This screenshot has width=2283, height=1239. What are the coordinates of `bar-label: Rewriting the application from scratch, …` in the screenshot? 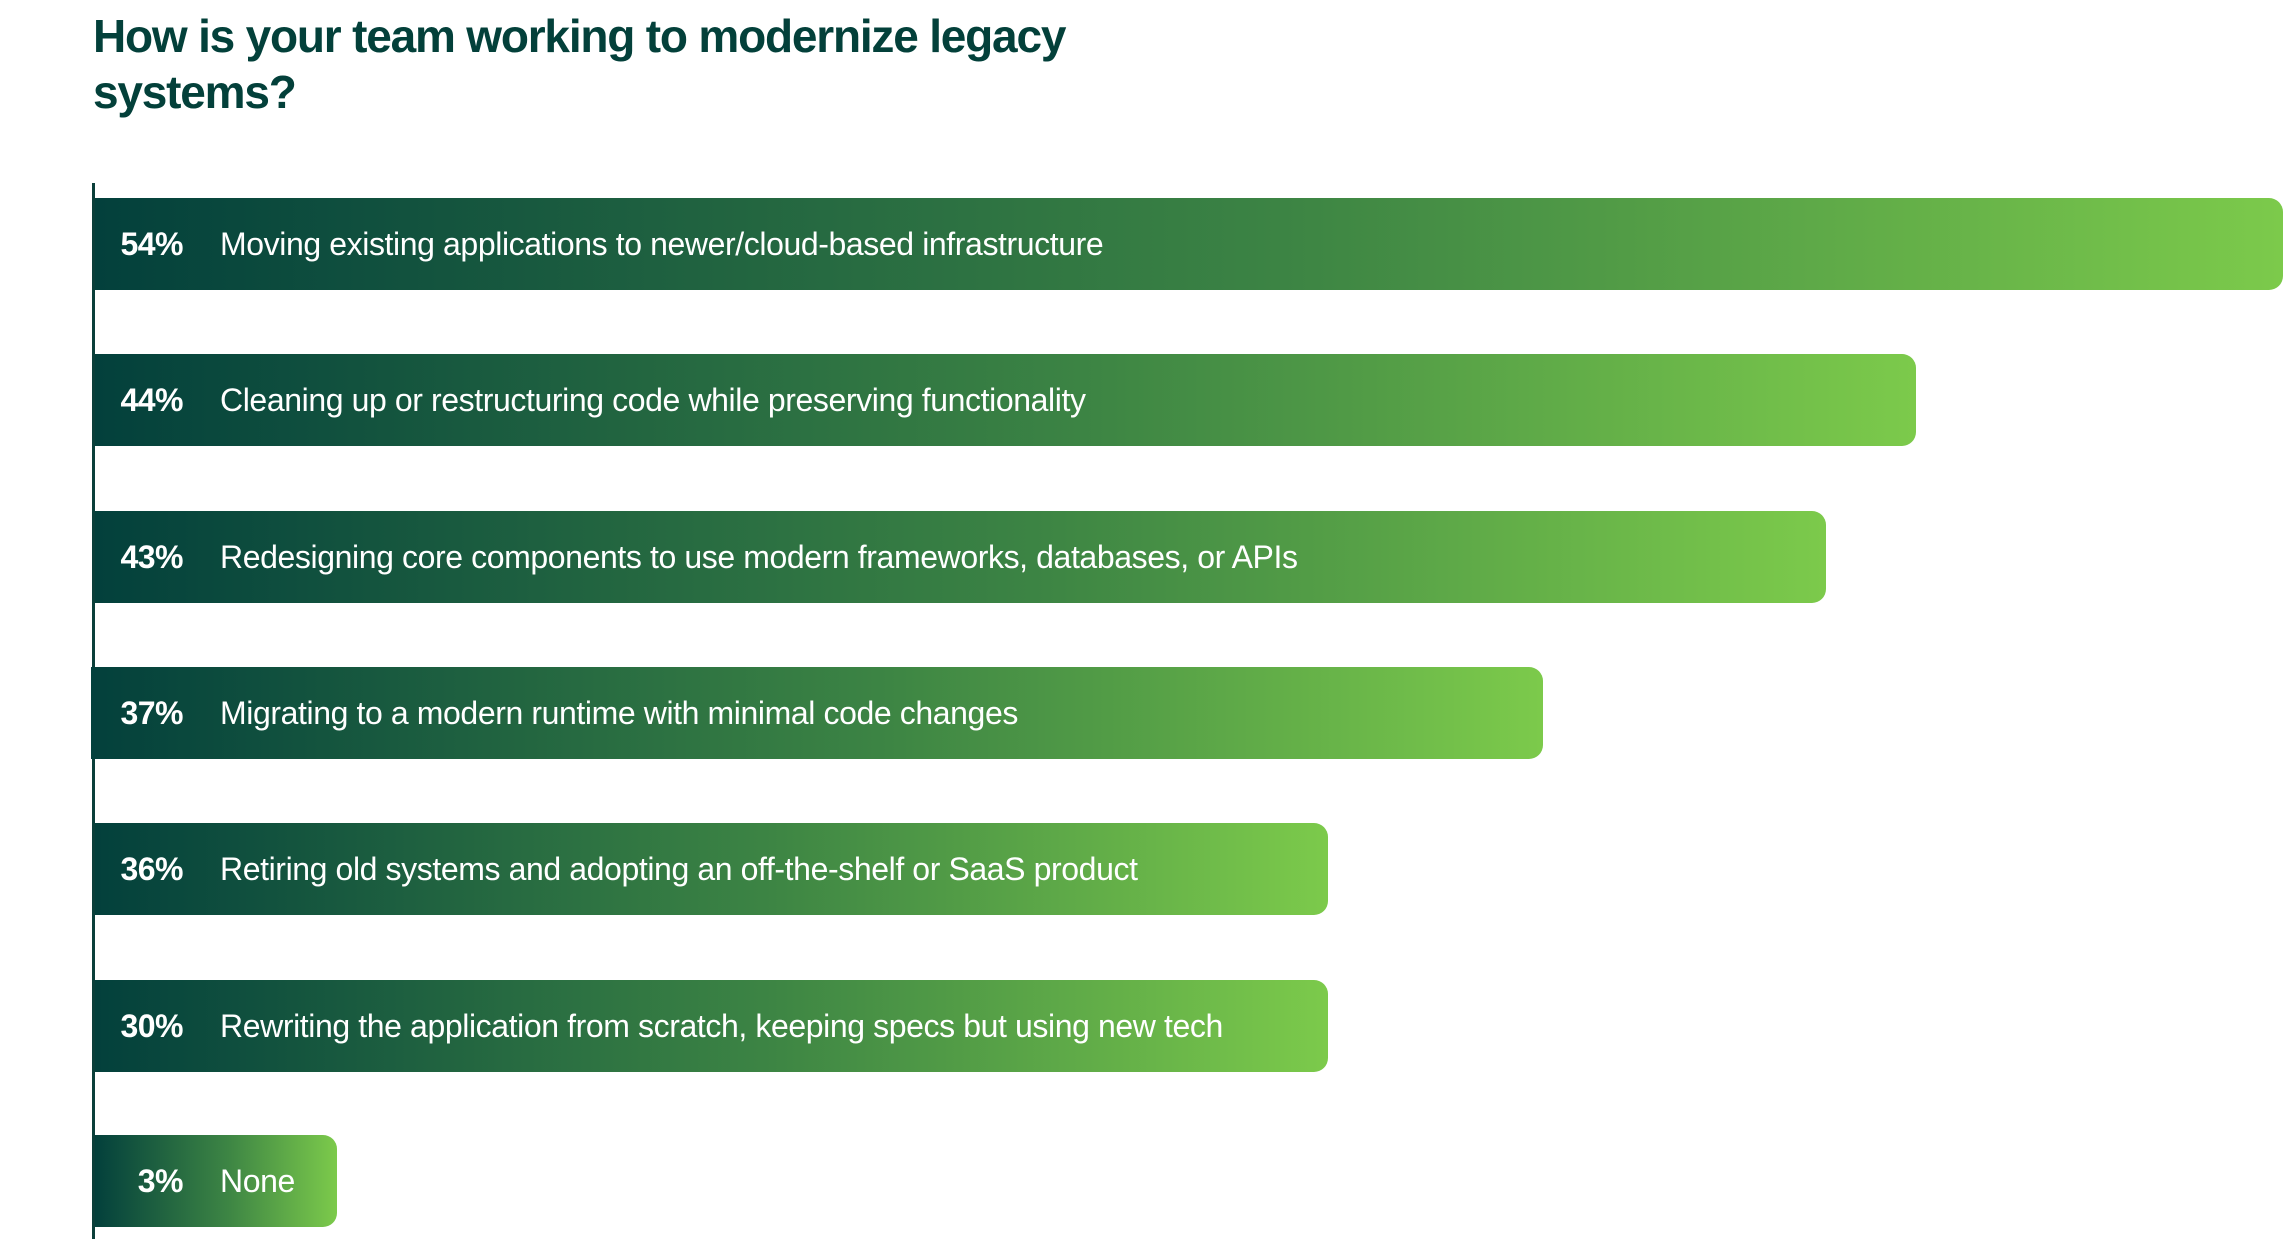 It's located at (721, 1025).